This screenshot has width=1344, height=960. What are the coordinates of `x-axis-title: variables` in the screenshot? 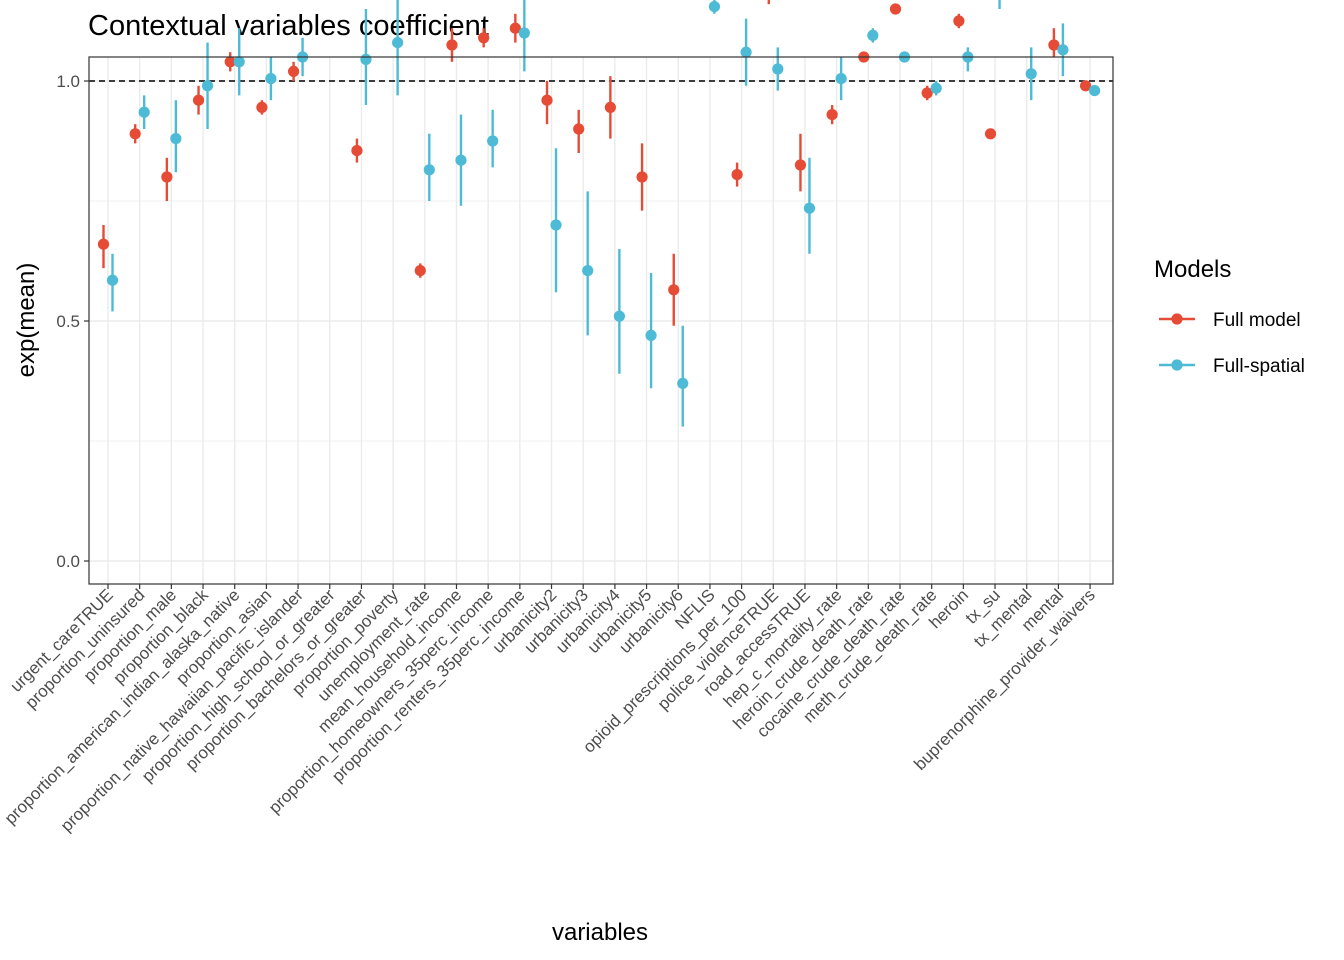 It's located at (600, 932).